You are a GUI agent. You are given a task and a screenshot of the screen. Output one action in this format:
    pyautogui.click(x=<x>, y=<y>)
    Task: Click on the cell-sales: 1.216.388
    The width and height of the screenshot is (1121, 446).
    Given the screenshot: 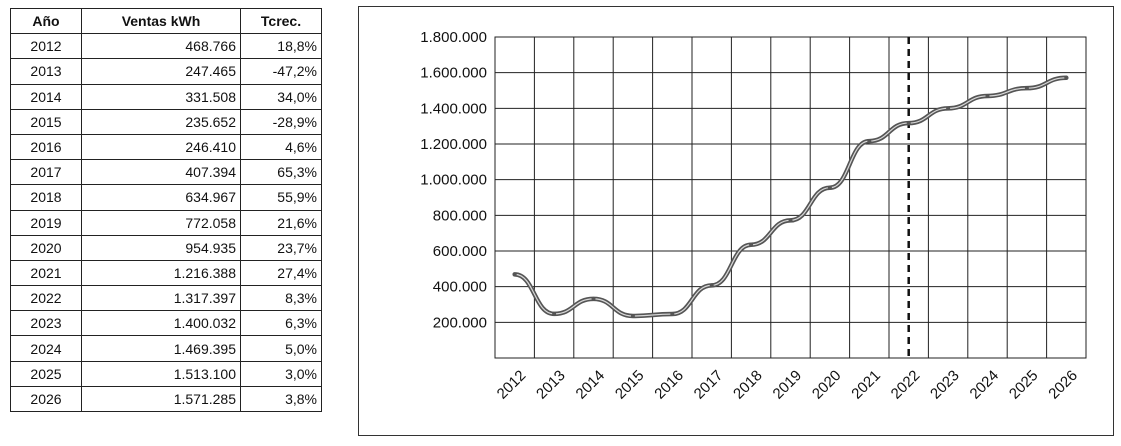 What is the action you would take?
    pyautogui.click(x=161, y=273)
    